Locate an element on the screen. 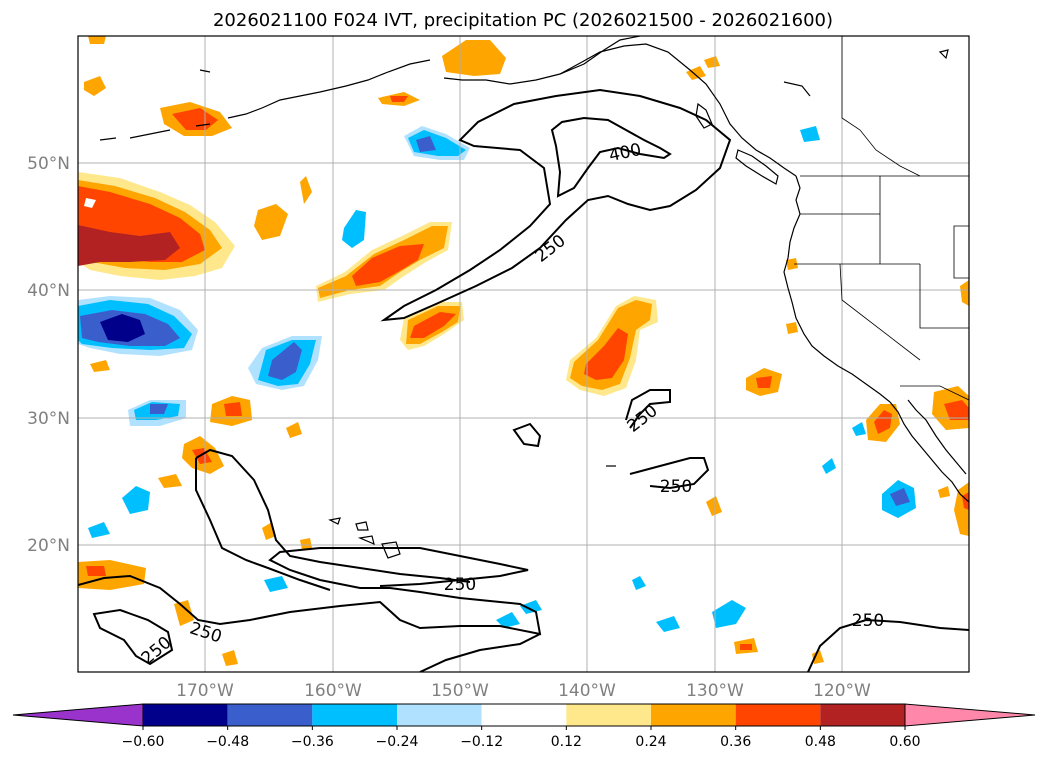 This screenshot has width=1047, height=765. lon-label: 160°W is located at coordinates (333, 691).